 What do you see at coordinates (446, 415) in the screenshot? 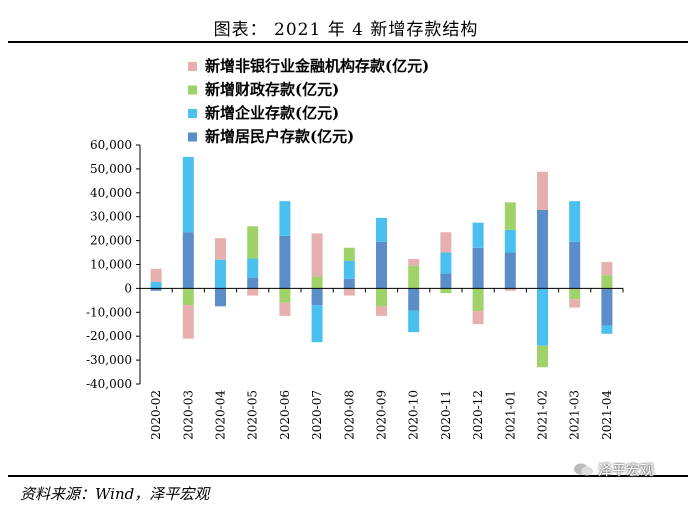
I see `x-tick-label: 2020-11` at bounding box center [446, 415].